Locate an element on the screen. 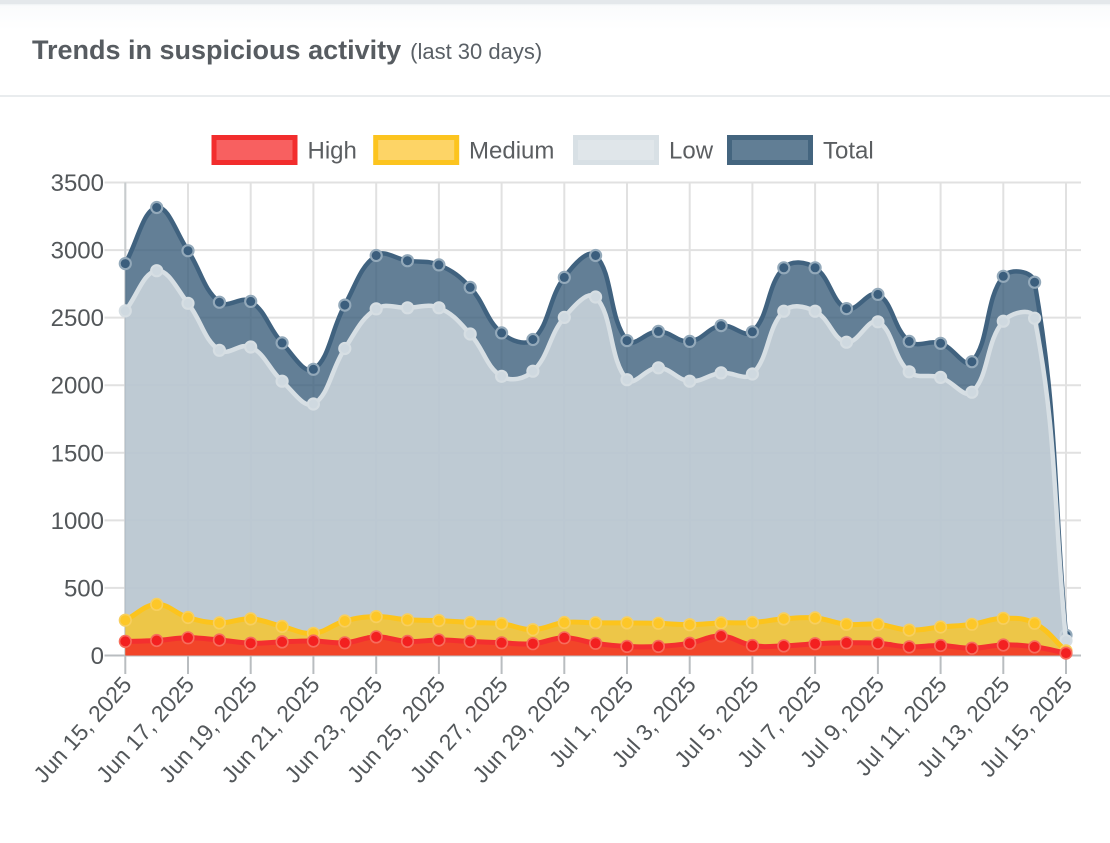 The image size is (1110, 843). svg-text: 3000 is located at coordinates (77, 251).